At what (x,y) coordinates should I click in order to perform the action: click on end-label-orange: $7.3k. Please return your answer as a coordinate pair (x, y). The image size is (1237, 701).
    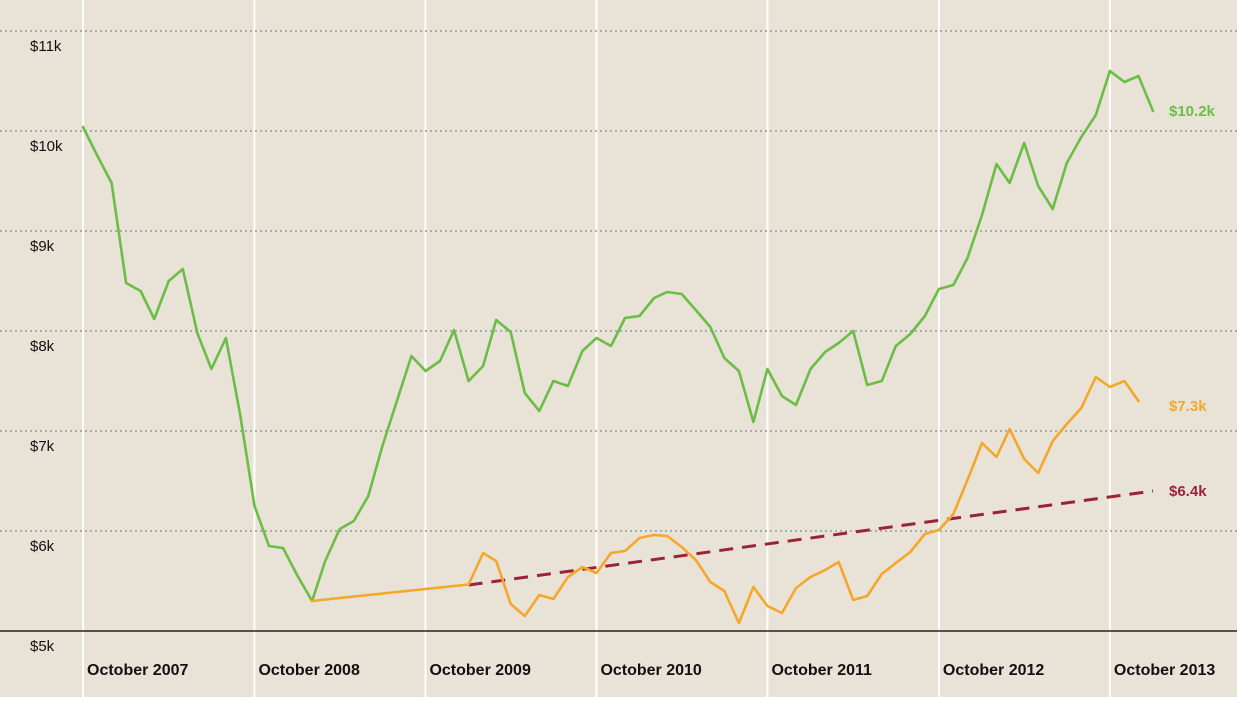
    Looking at the image, I should click on (1188, 406).